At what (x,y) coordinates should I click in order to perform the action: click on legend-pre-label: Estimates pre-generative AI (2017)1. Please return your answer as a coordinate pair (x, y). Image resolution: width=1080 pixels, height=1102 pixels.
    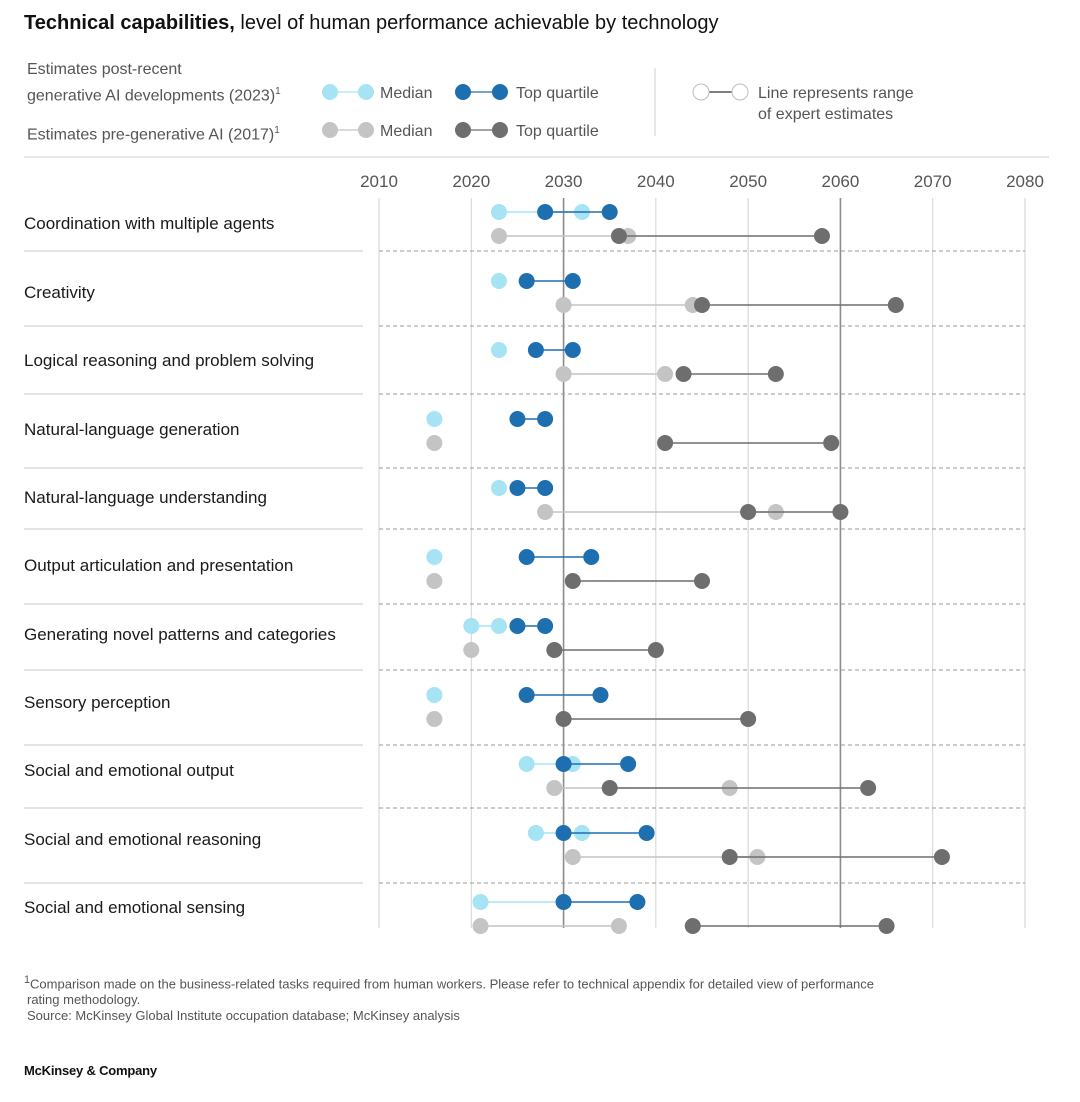
    Looking at the image, I should click on (153, 132).